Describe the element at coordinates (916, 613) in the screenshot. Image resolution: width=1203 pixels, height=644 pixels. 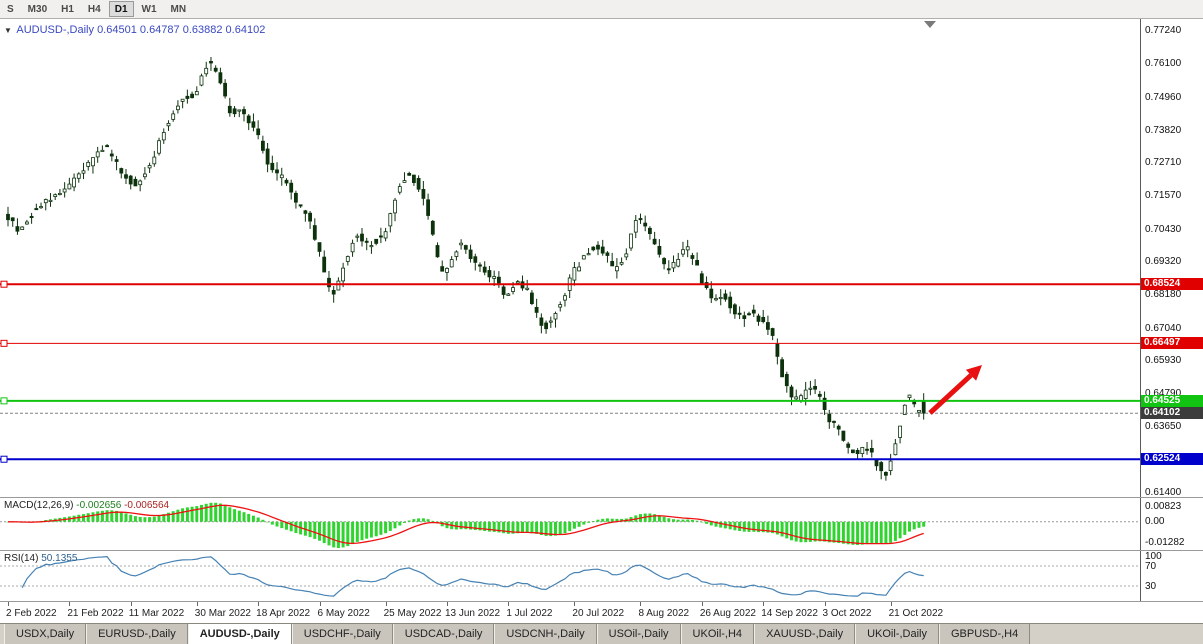
I see `date-axis-label: 21 Oct 2022` at that location.